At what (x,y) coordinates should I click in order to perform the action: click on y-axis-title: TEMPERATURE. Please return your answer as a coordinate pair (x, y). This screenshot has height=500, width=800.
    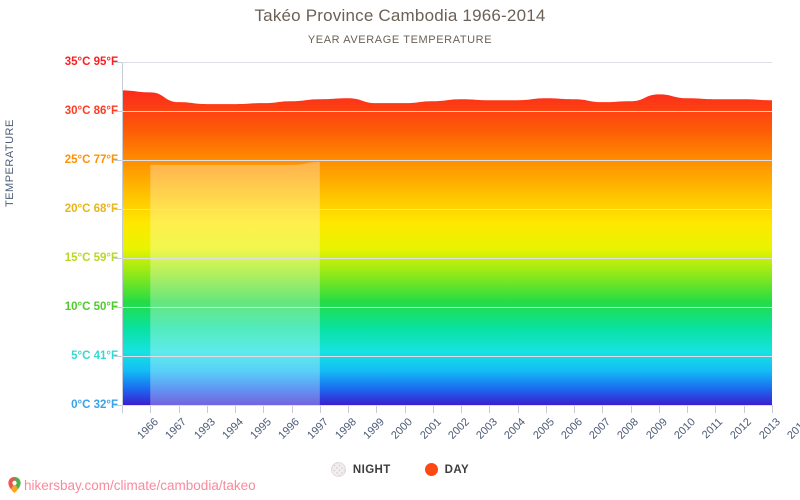
    Looking at the image, I should click on (10, 163).